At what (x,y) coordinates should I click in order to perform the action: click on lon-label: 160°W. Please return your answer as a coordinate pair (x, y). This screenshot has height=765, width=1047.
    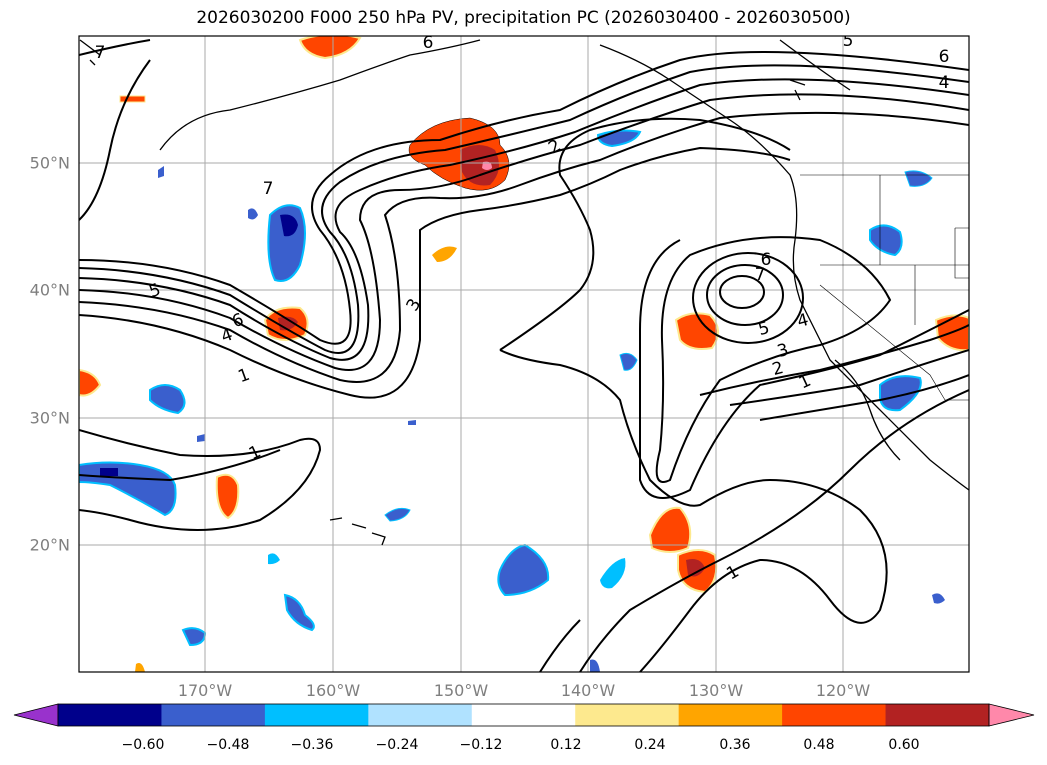
    Looking at the image, I should click on (333, 690).